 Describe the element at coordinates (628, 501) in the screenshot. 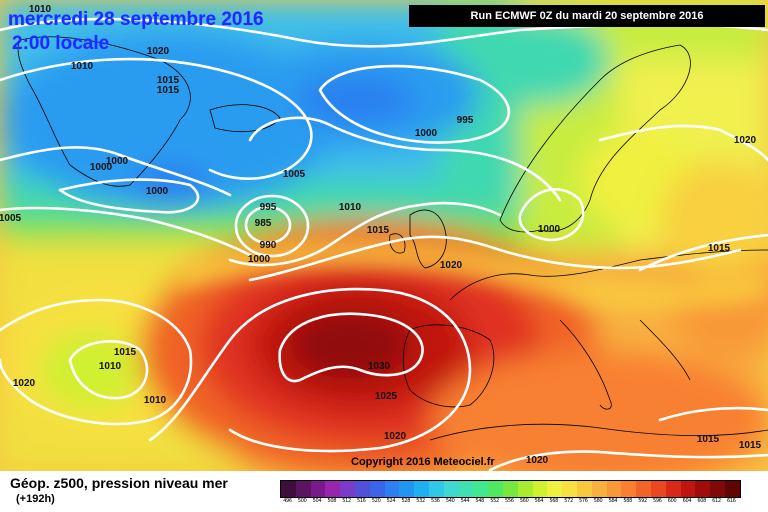

I see `color-scale-label: 588` at that location.